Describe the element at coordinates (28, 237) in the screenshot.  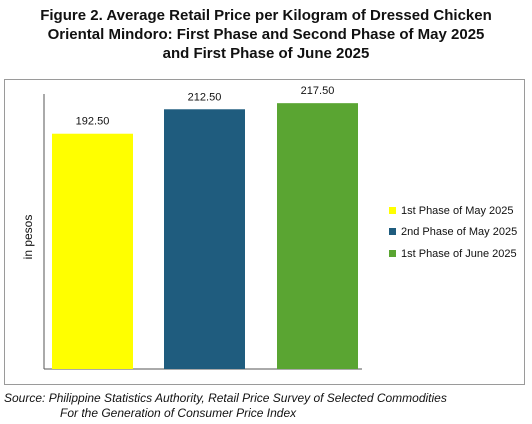
I see `y-axis-label: in pesos` at that location.